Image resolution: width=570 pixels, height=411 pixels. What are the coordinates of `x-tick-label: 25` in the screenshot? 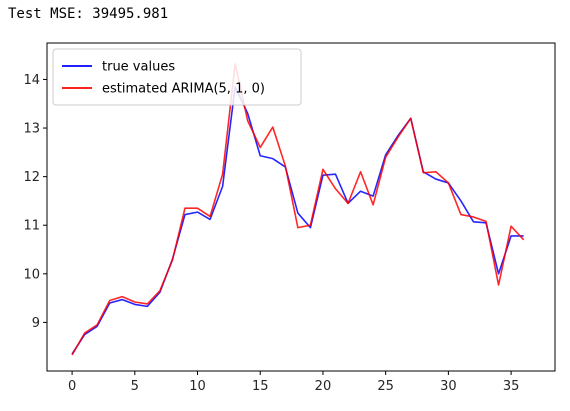 It's located at (385, 386).